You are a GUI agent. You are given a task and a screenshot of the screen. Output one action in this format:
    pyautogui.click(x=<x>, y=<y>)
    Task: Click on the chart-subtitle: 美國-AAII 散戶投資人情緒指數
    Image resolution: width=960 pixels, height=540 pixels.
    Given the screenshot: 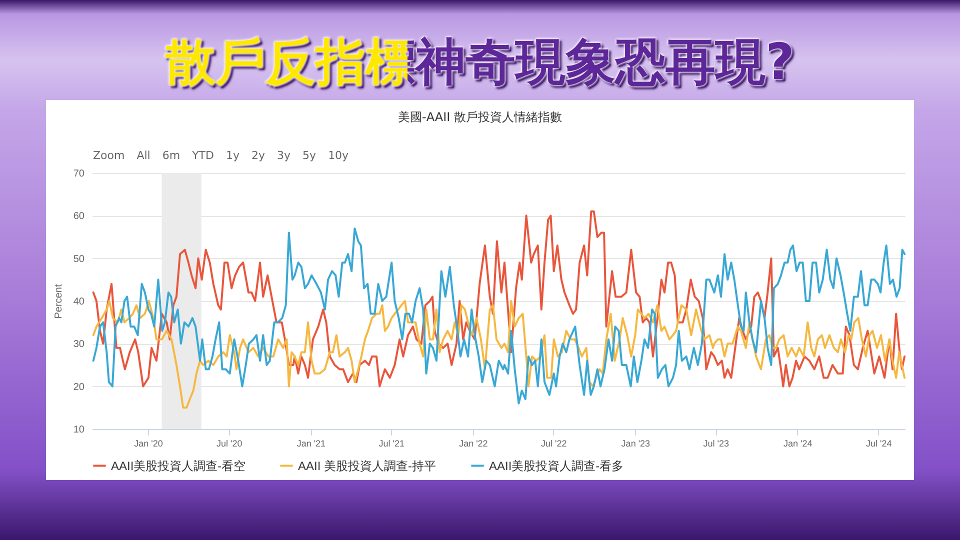 What is the action you would take?
    pyautogui.click(x=480, y=117)
    